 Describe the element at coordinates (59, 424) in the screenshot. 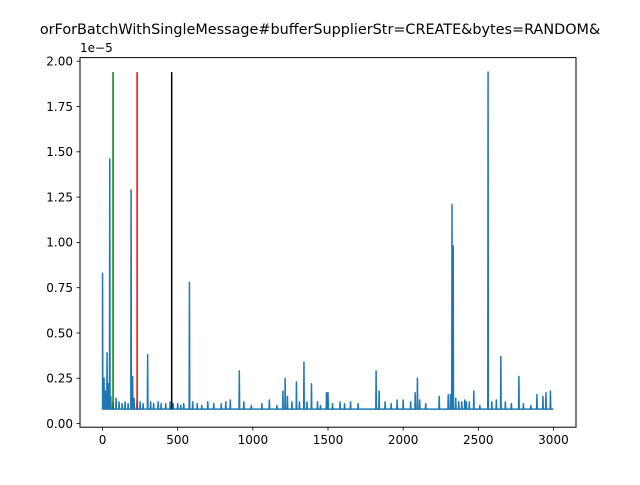

I see `y-tick-label: 0.00` at that location.